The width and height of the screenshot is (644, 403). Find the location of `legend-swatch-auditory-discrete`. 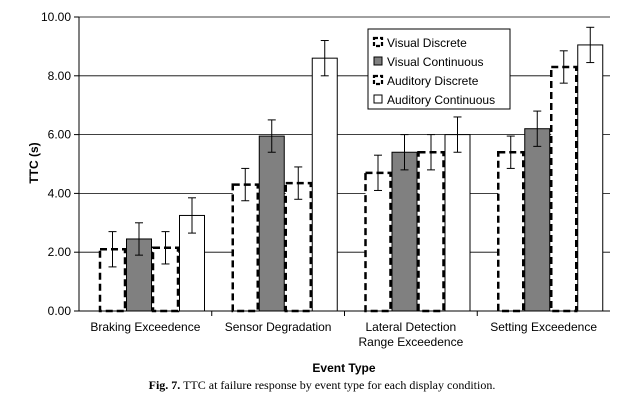

legend-swatch-auditory-discrete is located at coordinates (378, 80).